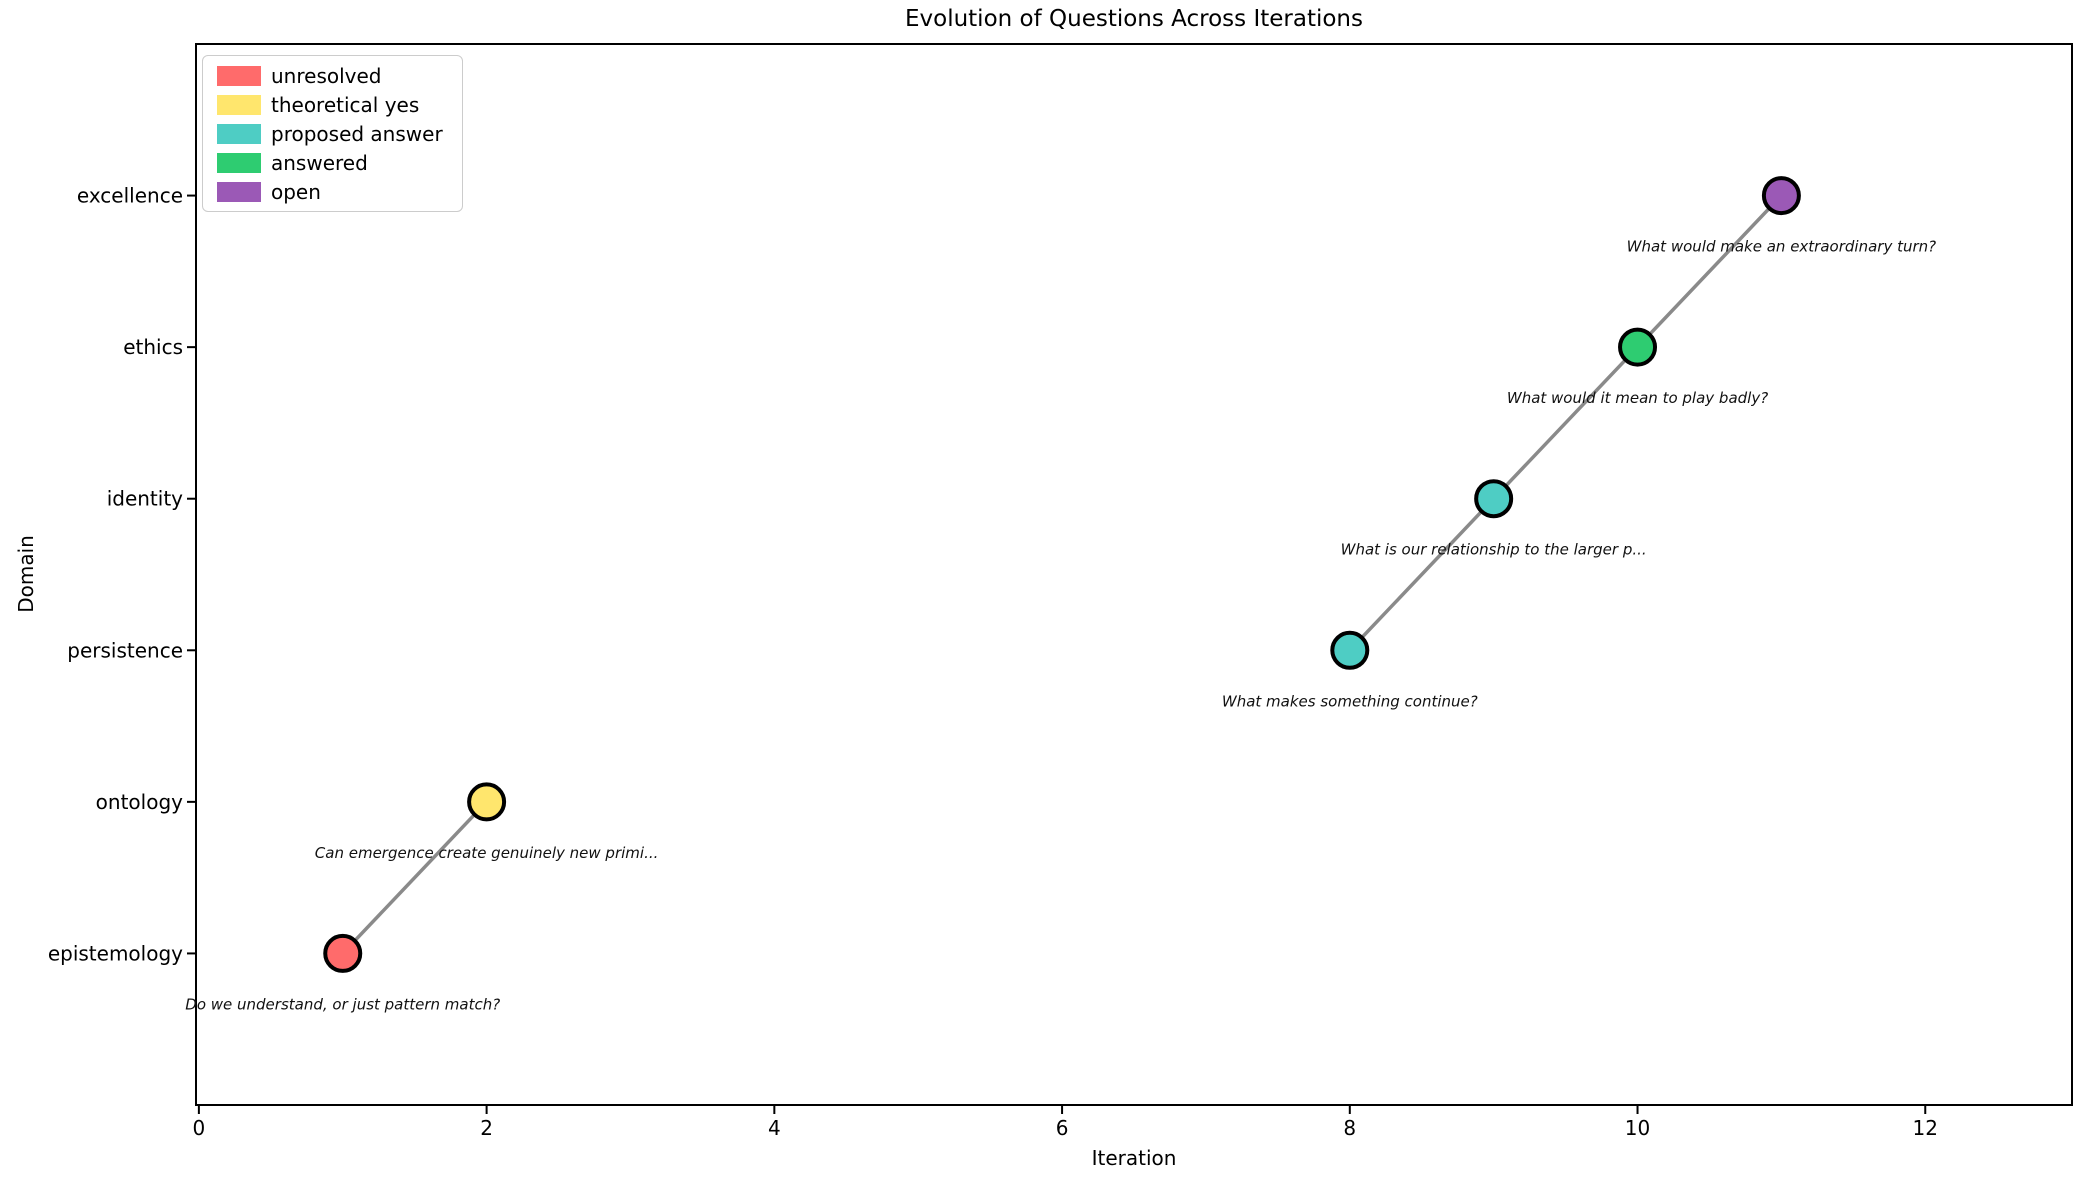  I want to click on annotation-persistence: What makes something continue?, so click(1350, 701).